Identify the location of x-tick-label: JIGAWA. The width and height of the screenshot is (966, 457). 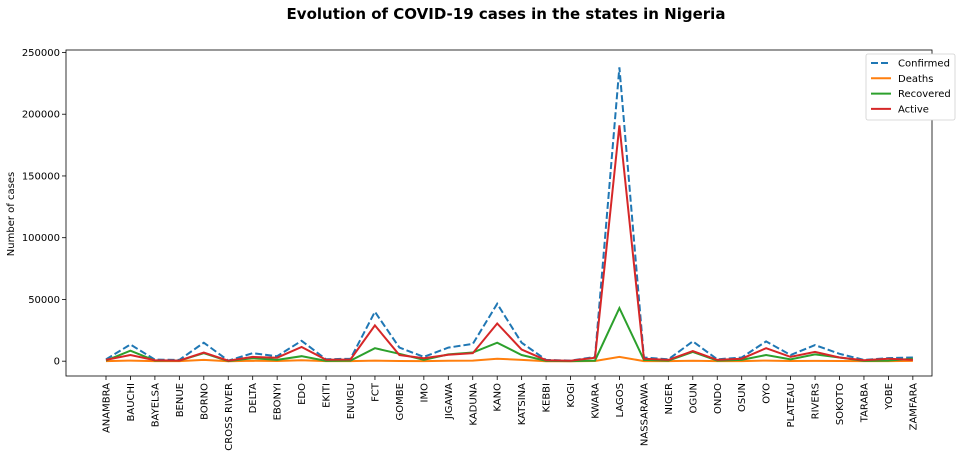
(449, 401).